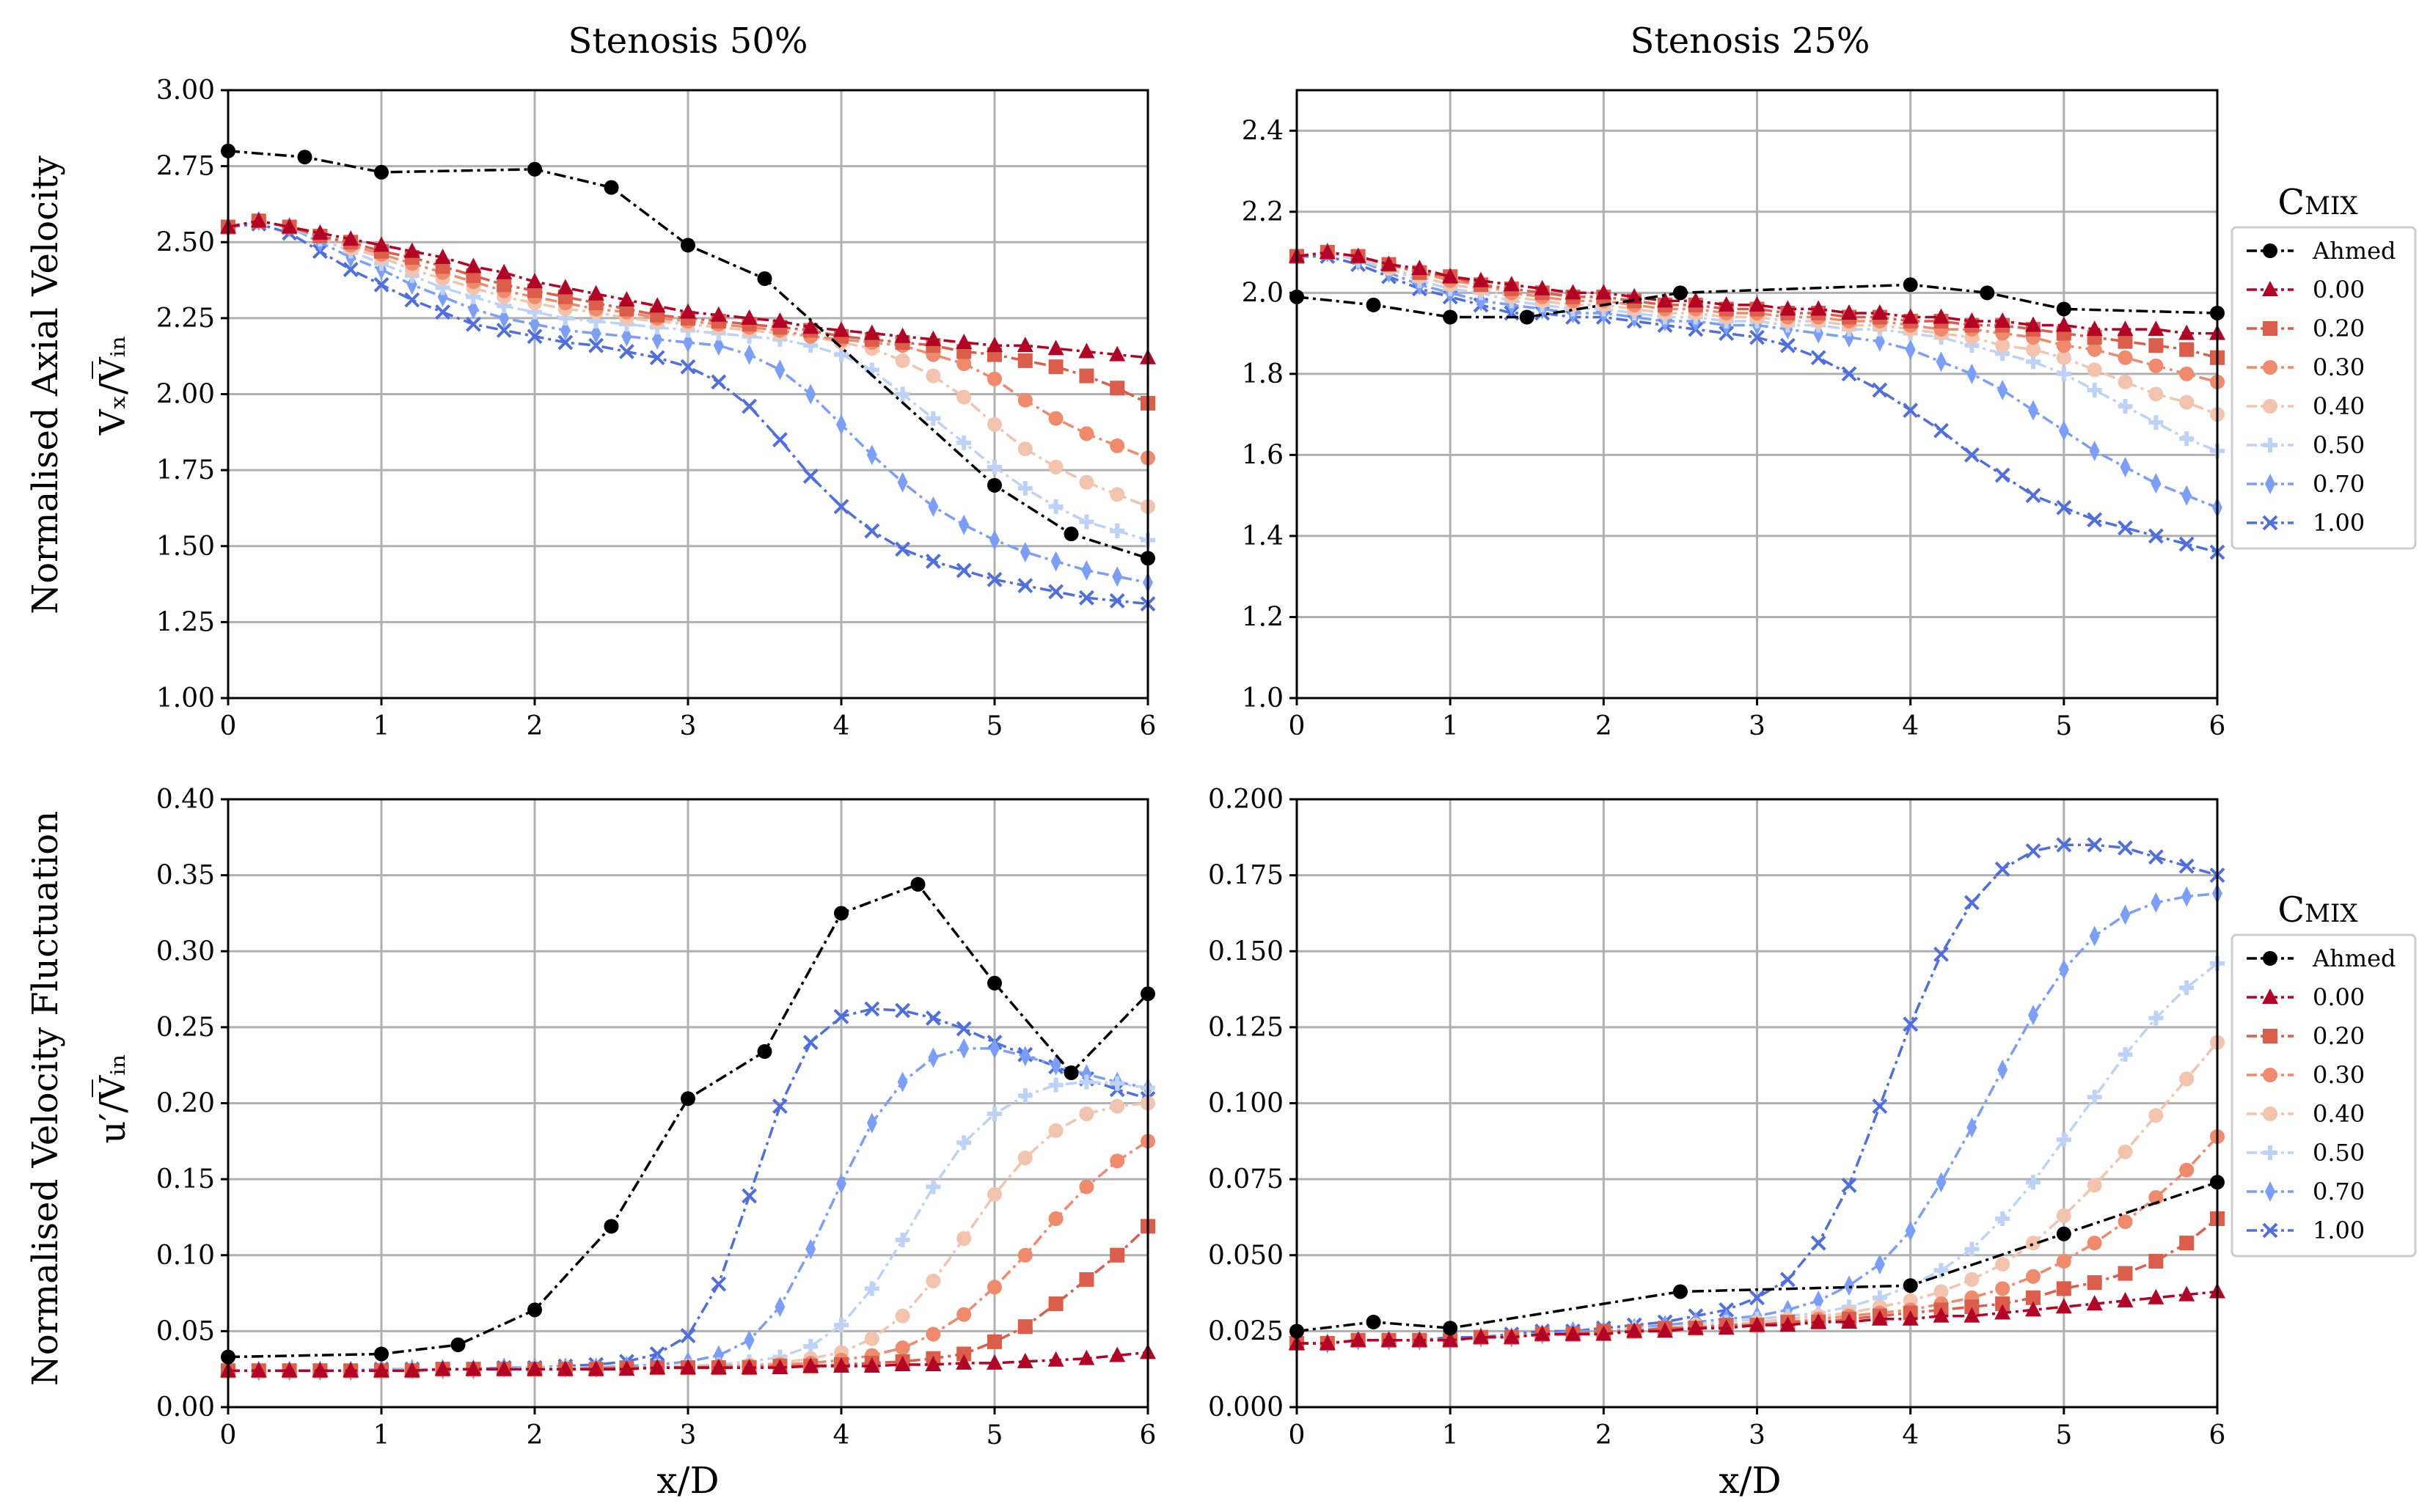 The height and width of the screenshot is (1512, 2430). Describe the element at coordinates (185, 1407) in the screenshot. I see `y-tick-label: 0.00` at that location.